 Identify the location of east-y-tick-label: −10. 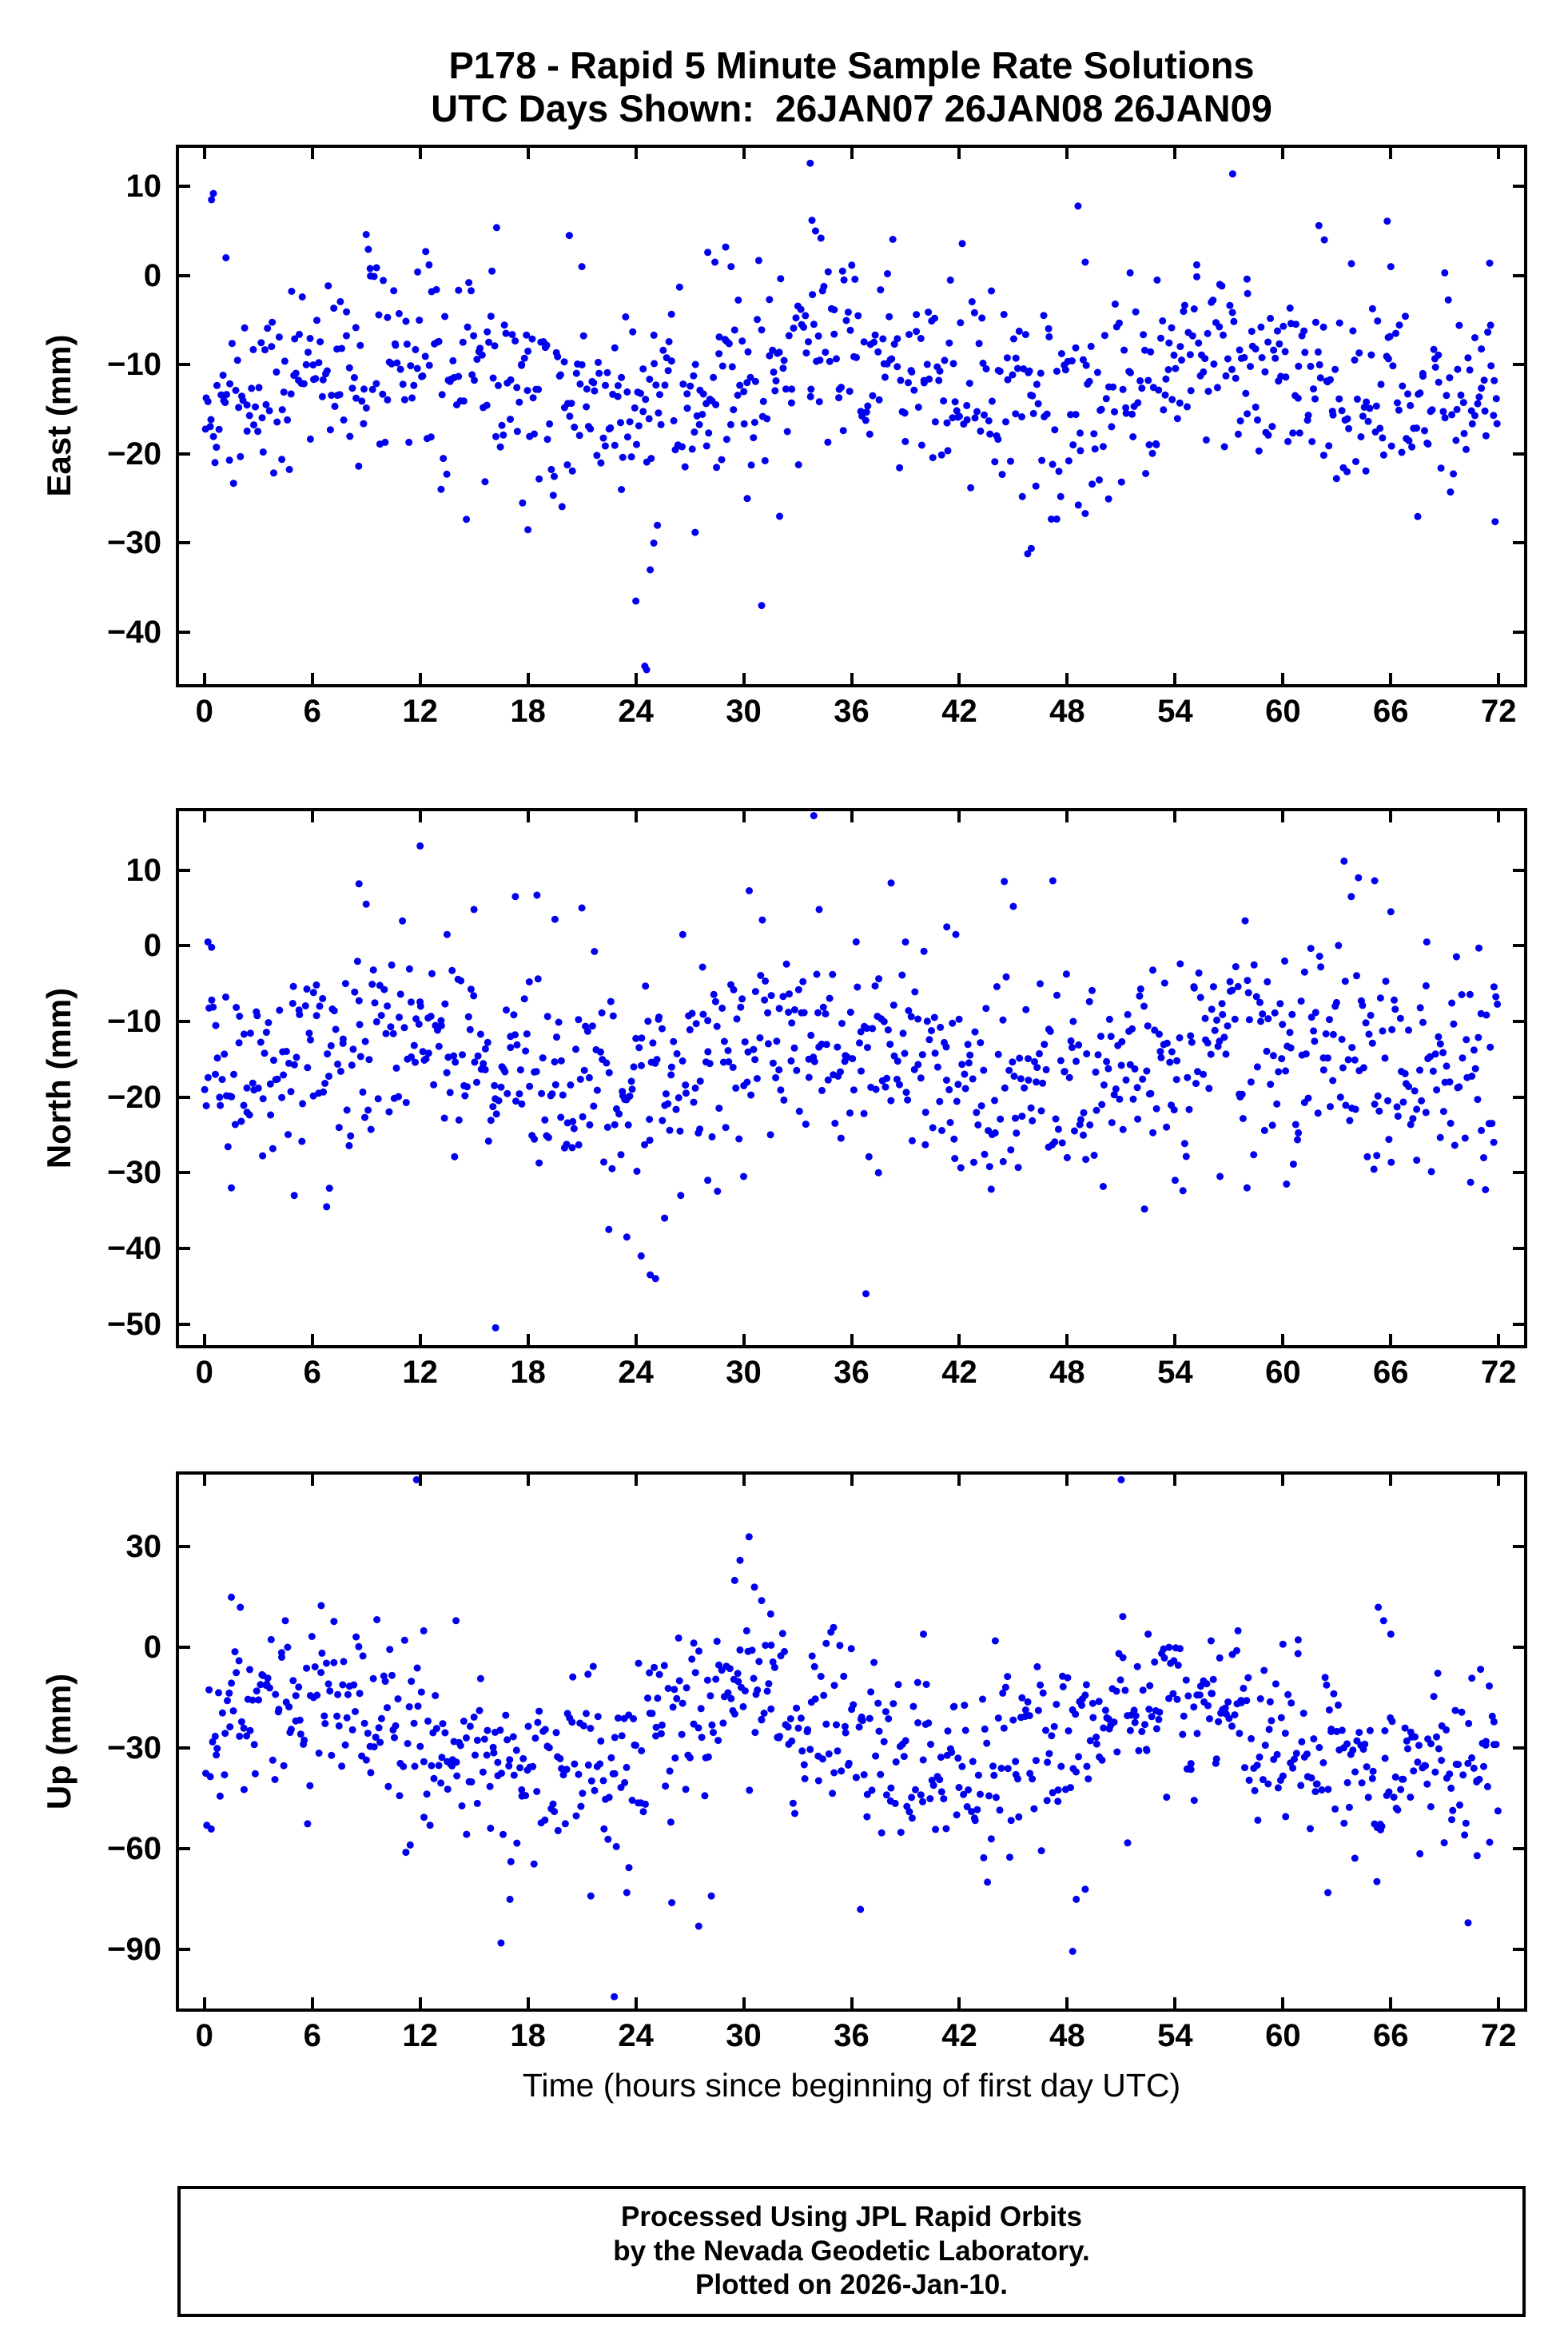
(134, 365).